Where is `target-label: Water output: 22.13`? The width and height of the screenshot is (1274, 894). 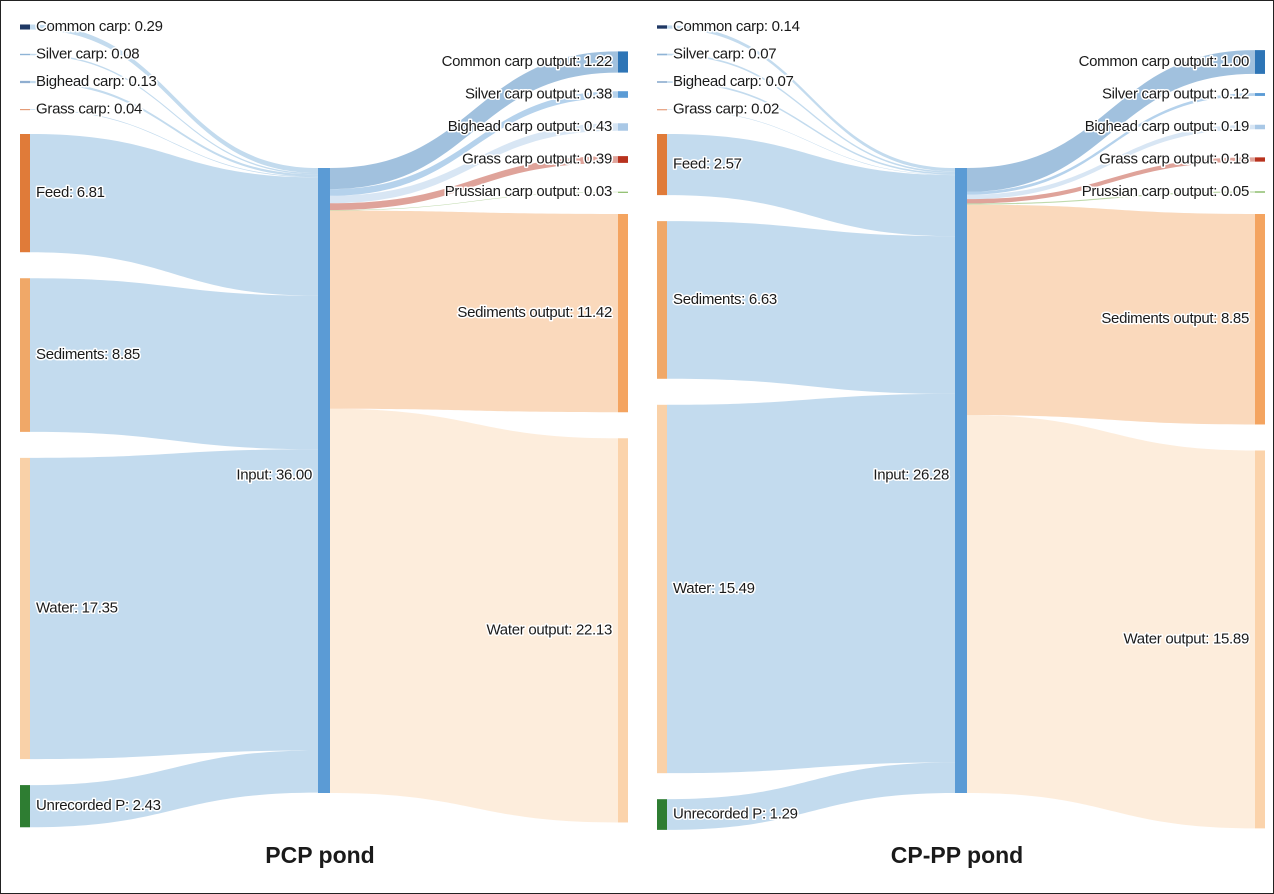
target-label: Water output: 22.13 is located at coordinates (550, 629).